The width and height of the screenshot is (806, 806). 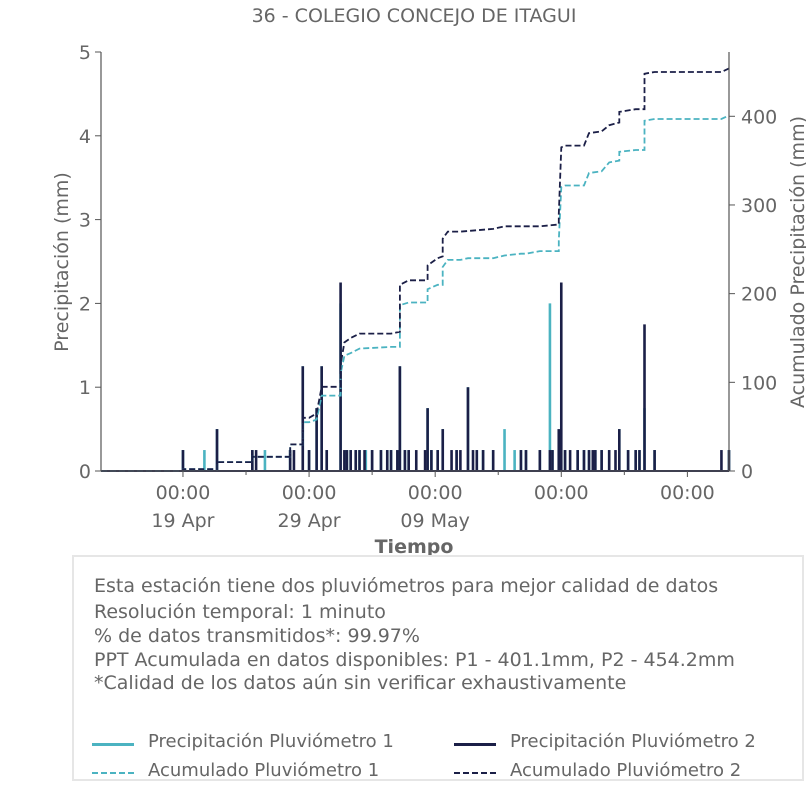 I want to click on legend-swatch-solid-teal, so click(x=113, y=744).